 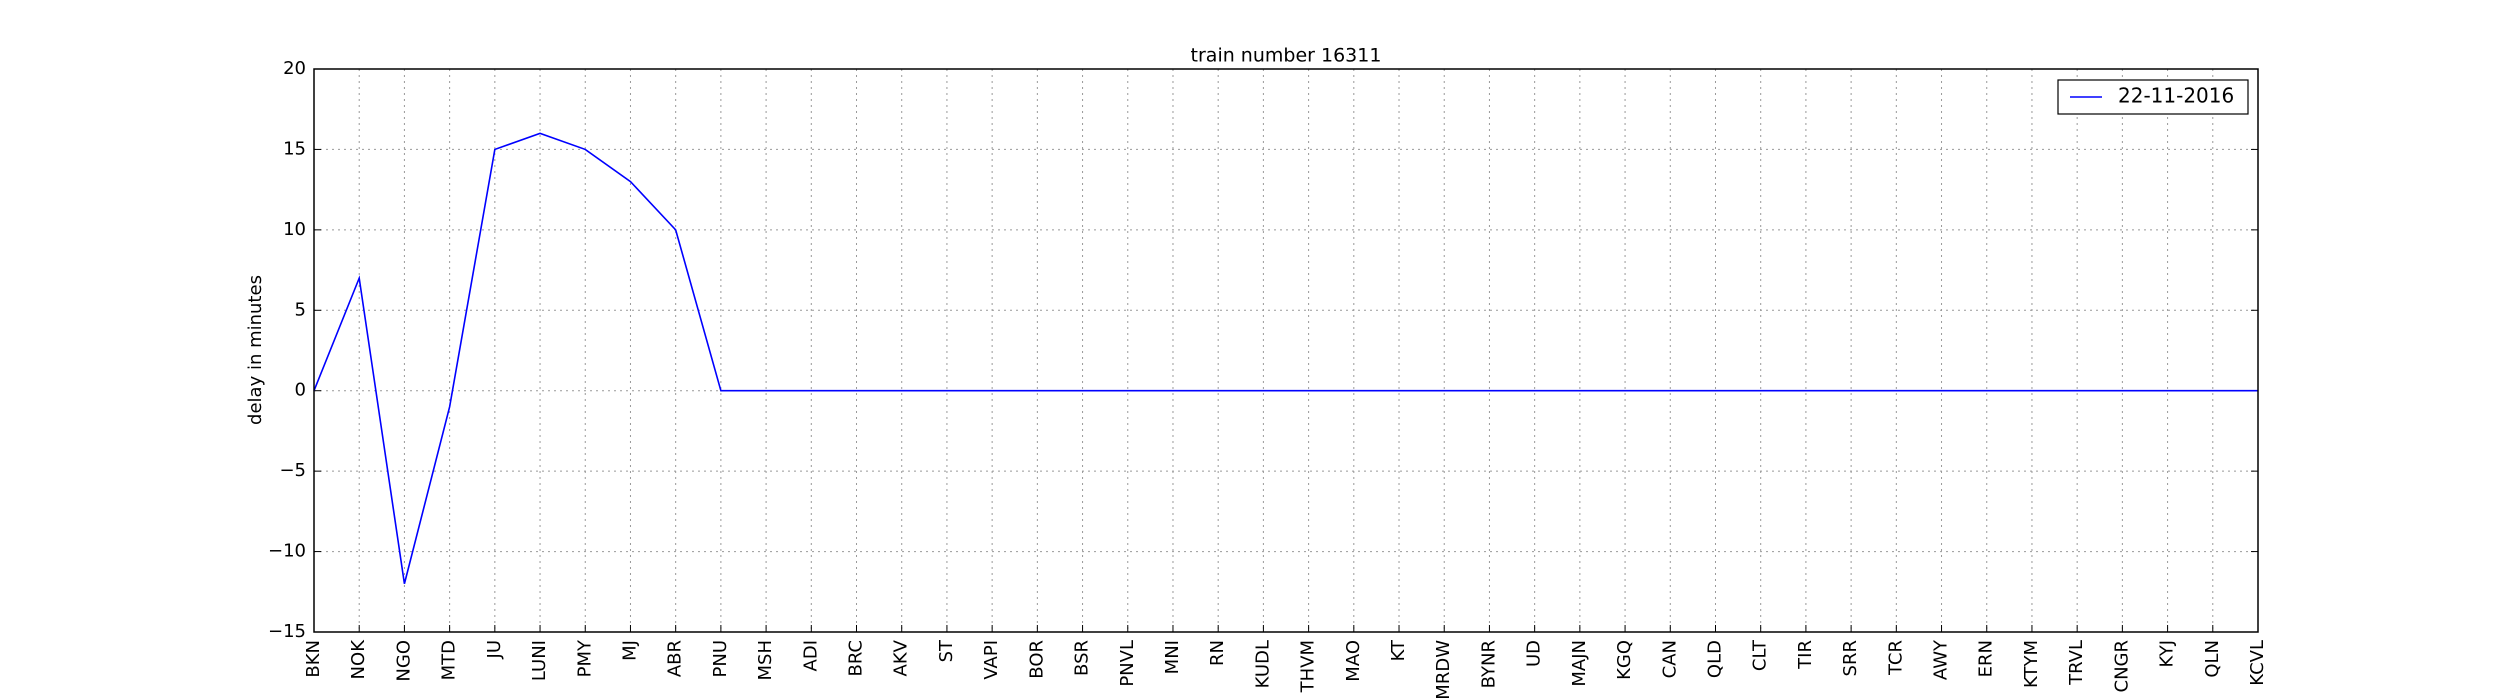 What do you see at coordinates (946, 650) in the screenshot?
I see `x-tick-label: ST` at bounding box center [946, 650].